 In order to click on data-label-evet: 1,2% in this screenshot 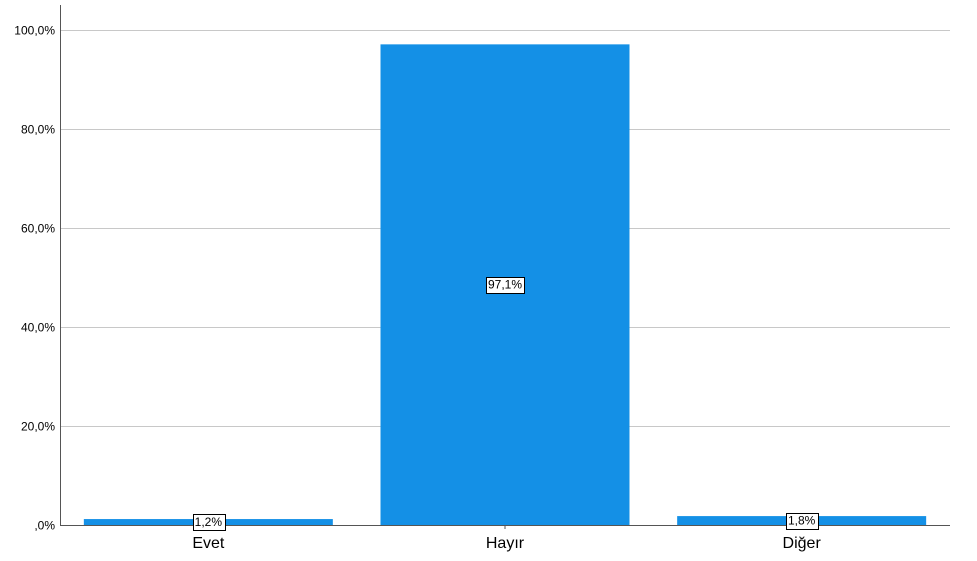, I will do `click(209, 522)`.